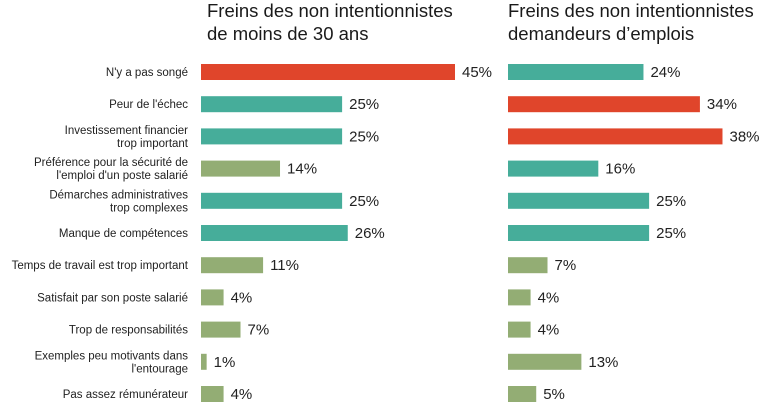  I want to click on category-label: Investissement financier trop important, so click(127, 137).